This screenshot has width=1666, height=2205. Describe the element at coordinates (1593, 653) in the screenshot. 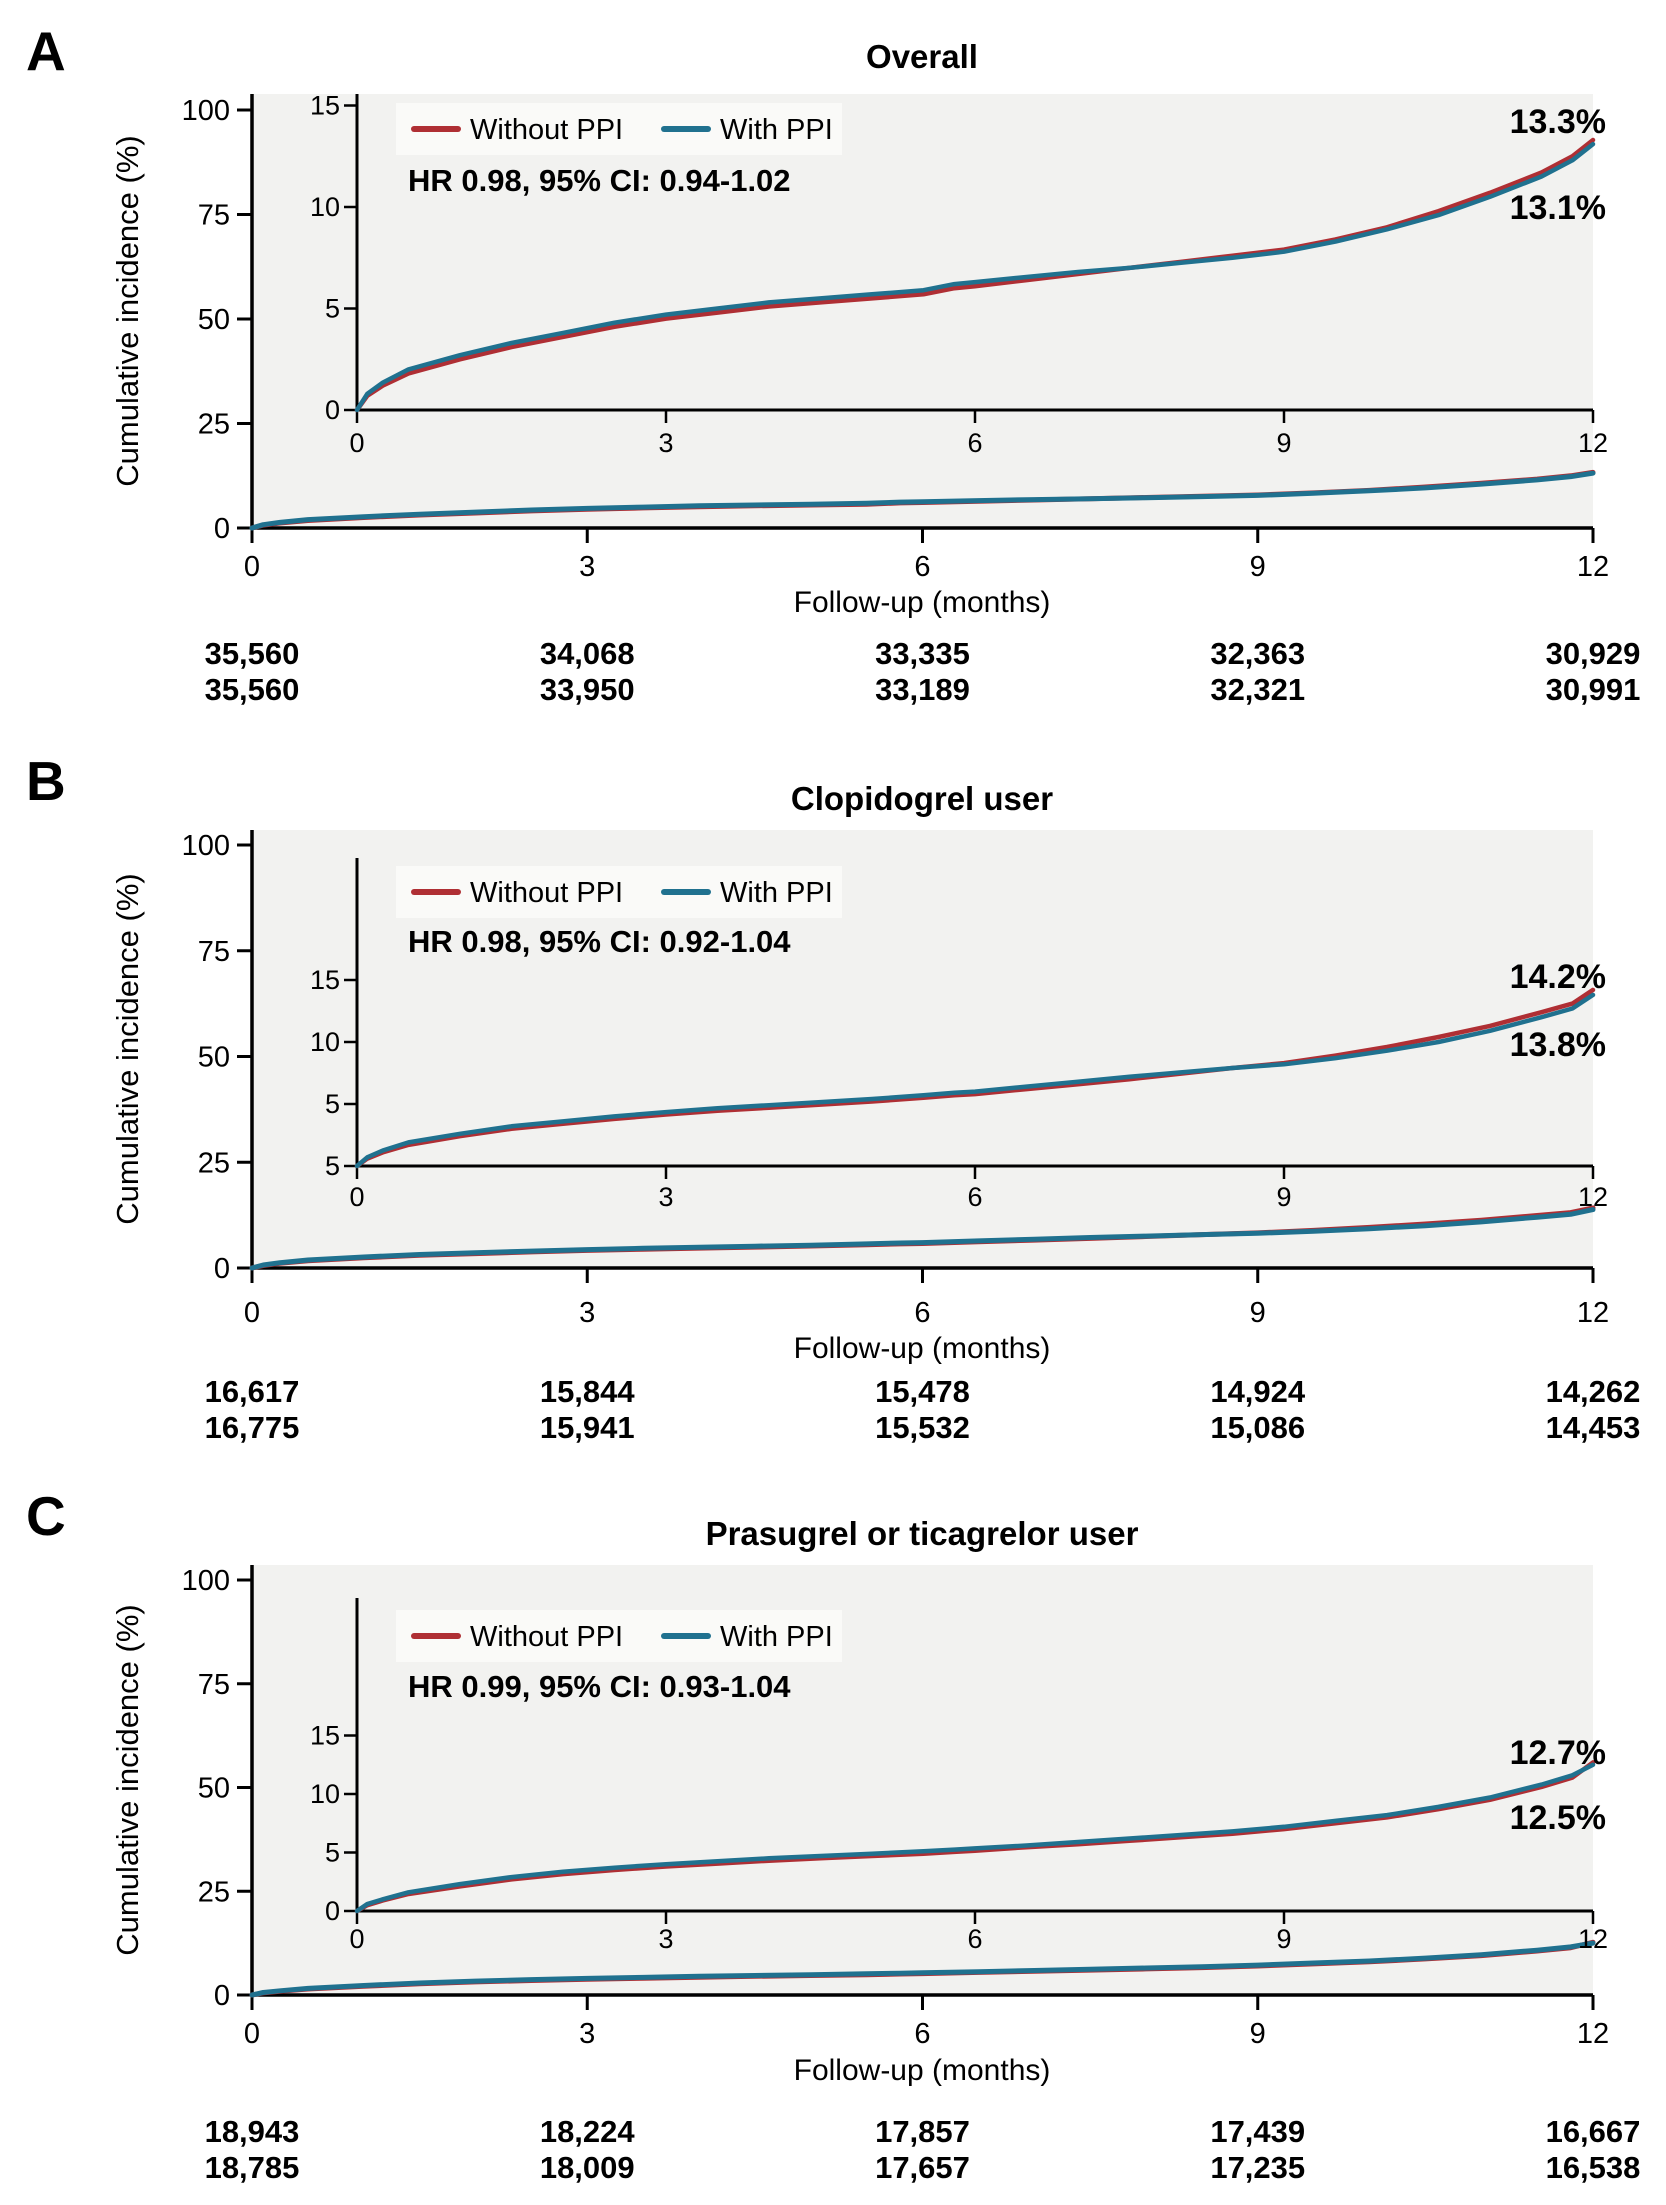

I see `at-risk-without_ppi: 30,929` at that location.